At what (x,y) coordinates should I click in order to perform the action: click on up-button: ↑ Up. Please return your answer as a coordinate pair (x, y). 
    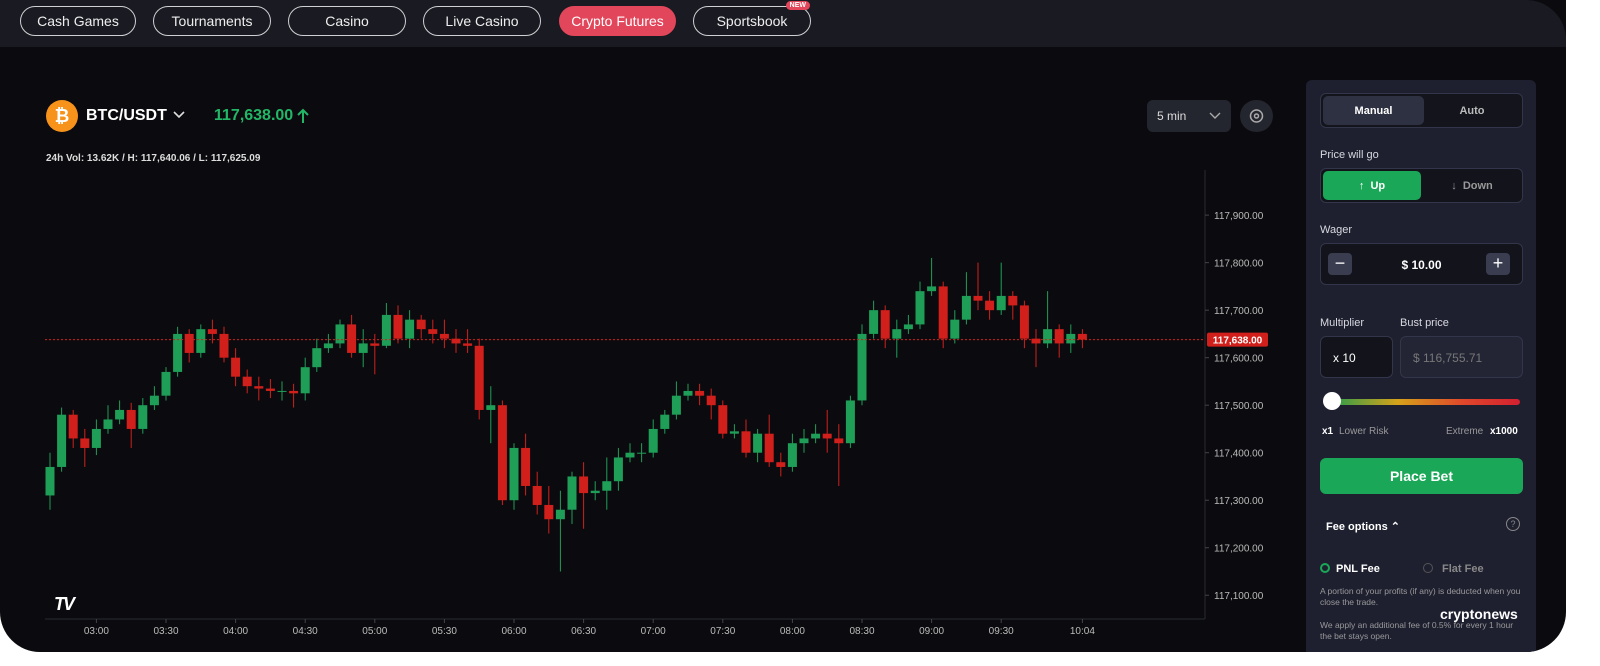
    Looking at the image, I should click on (1372, 185).